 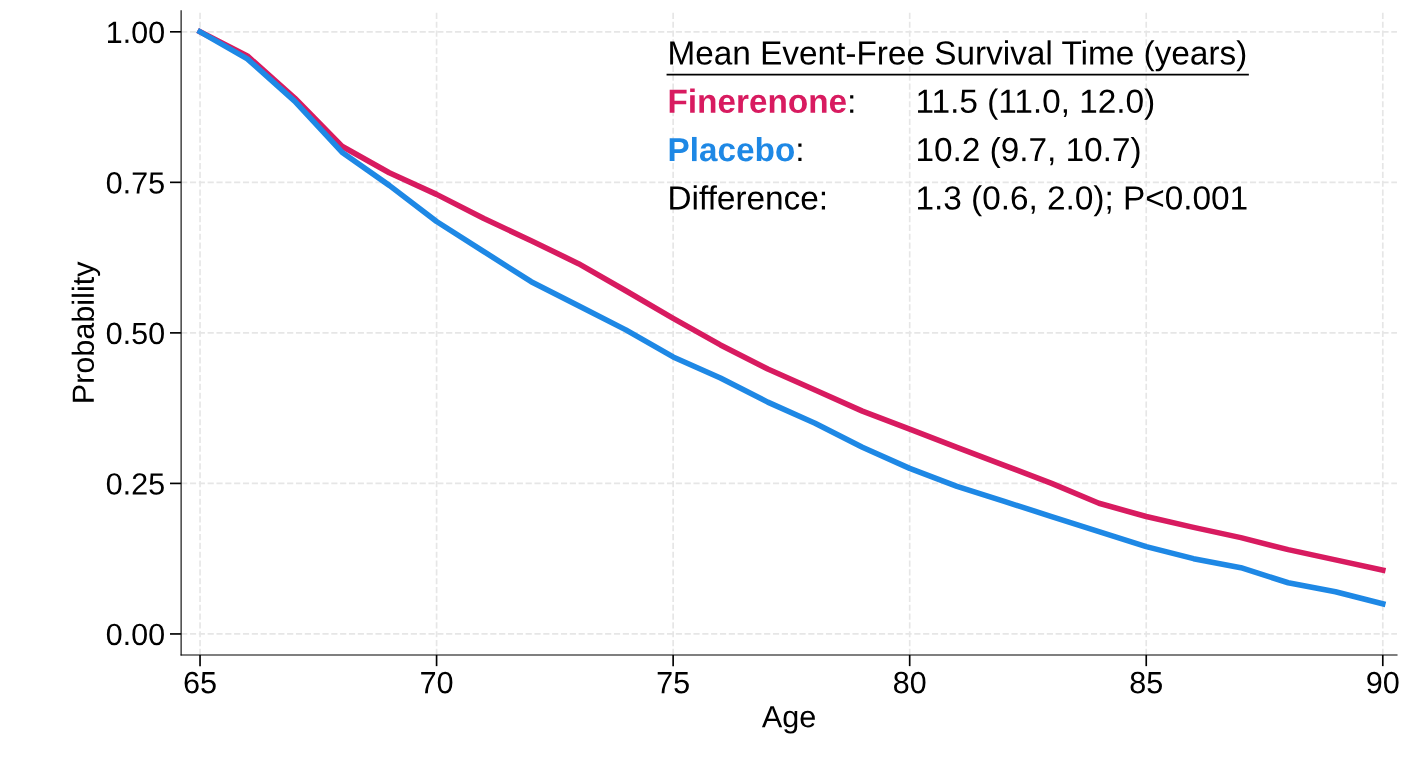 I want to click on annotation: Difference:, so click(x=748, y=197).